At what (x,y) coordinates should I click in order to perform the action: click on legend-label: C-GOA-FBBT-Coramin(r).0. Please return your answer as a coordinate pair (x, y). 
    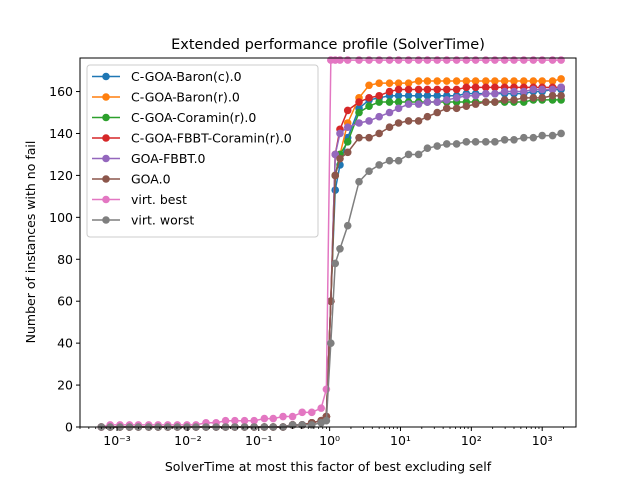
    Looking at the image, I should click on (211, 138).